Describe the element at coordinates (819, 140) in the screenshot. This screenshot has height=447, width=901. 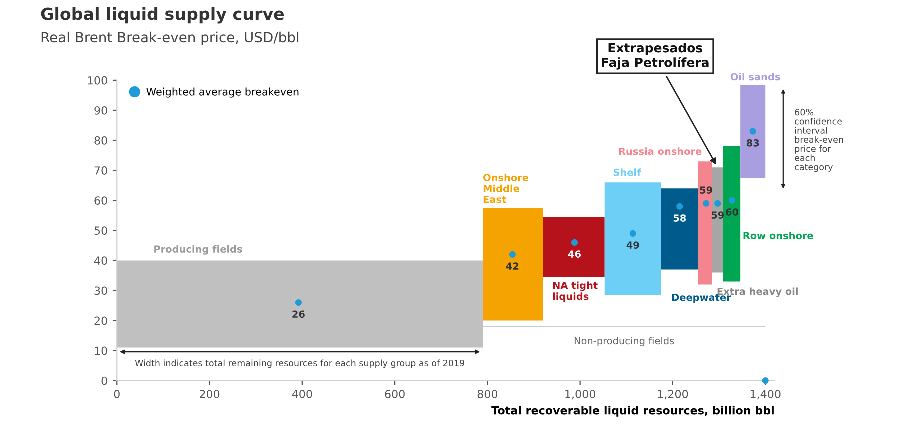
I see `text: 60% confidence interval break-even price for each category` at that location.